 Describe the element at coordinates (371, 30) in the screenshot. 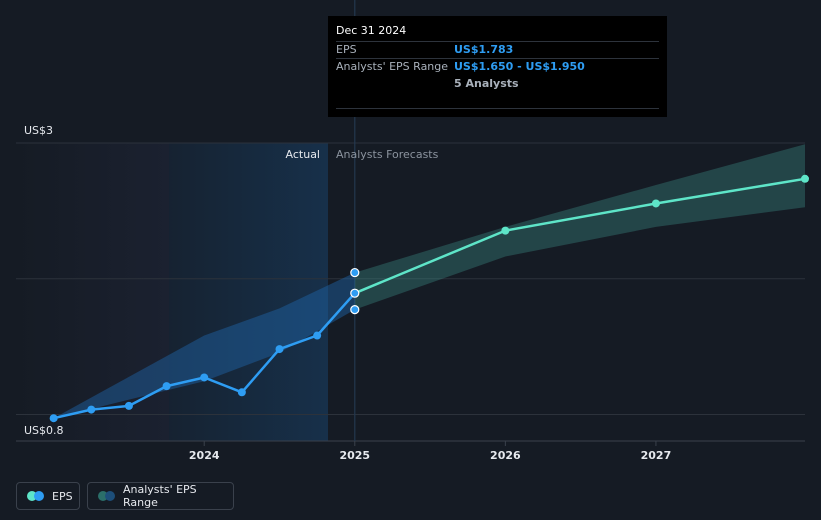

I see `tooltip-date: Dec 31 2024` at that location.